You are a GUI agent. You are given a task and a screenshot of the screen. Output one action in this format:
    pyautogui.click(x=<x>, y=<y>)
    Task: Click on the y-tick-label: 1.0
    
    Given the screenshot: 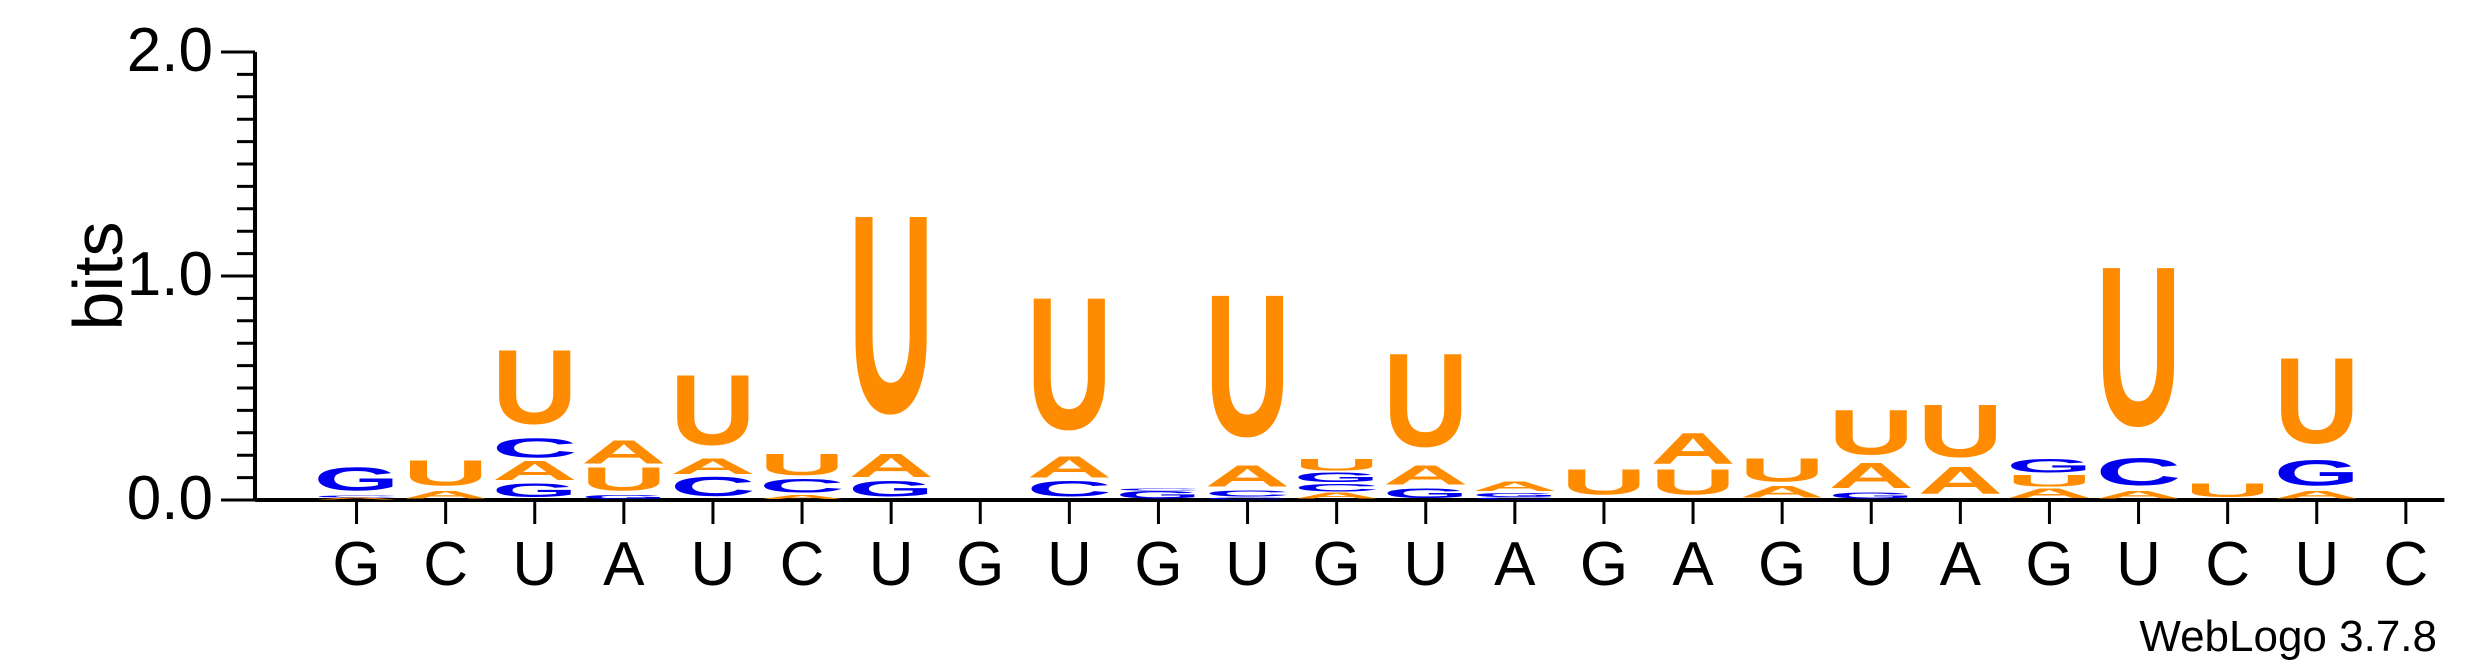 What is the action you would take?
    pyautogui.click(x=170, y=274)
    